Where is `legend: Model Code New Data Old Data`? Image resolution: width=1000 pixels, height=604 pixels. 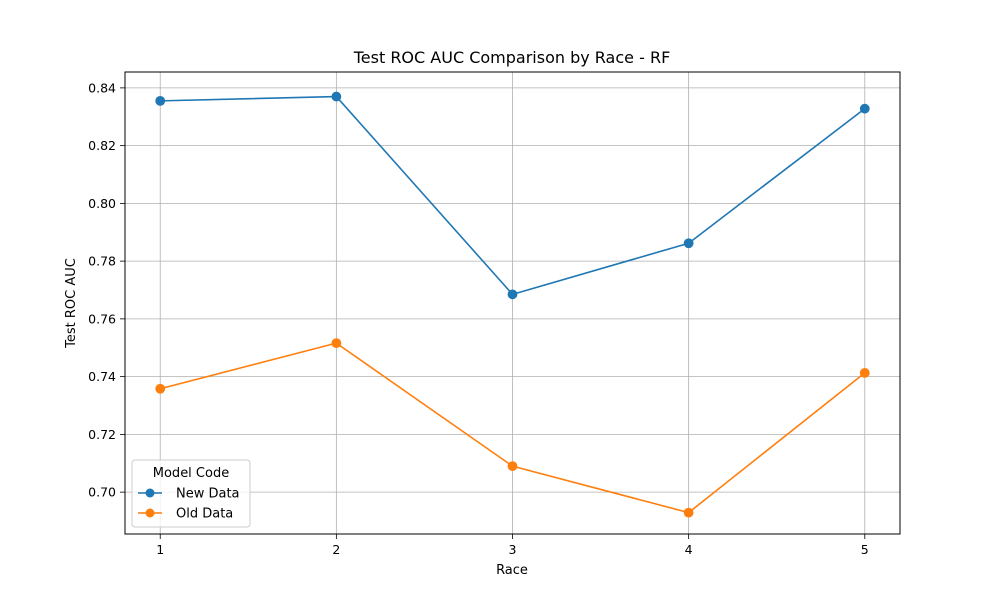 legend: Model Code New Data Old Data is located at coordinates (191, 493).